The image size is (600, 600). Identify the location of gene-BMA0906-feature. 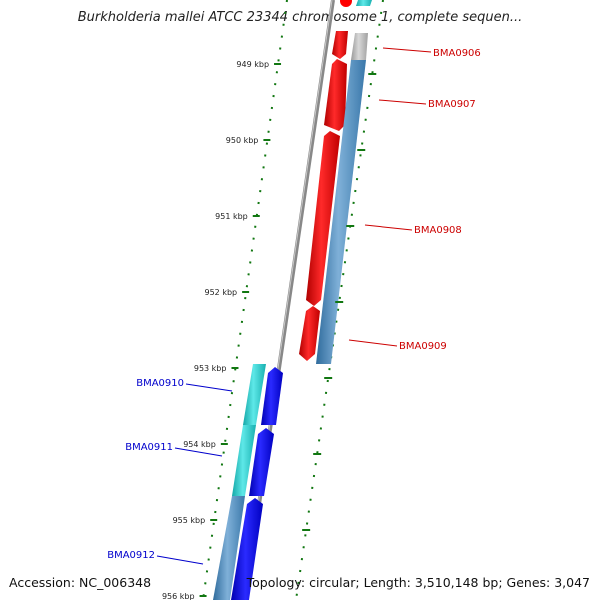
(359, 46).